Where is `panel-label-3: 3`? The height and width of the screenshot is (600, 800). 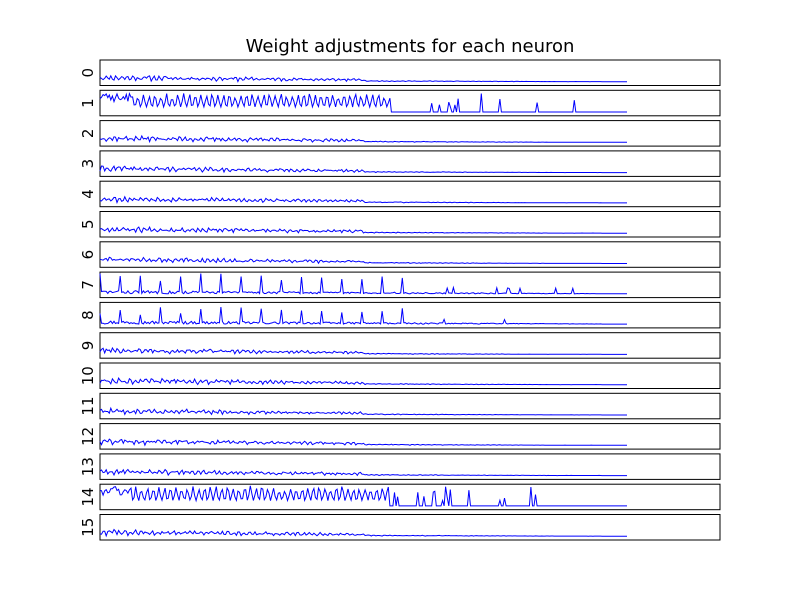
panel-label-3: 3 is located at coordinates (88, 164).